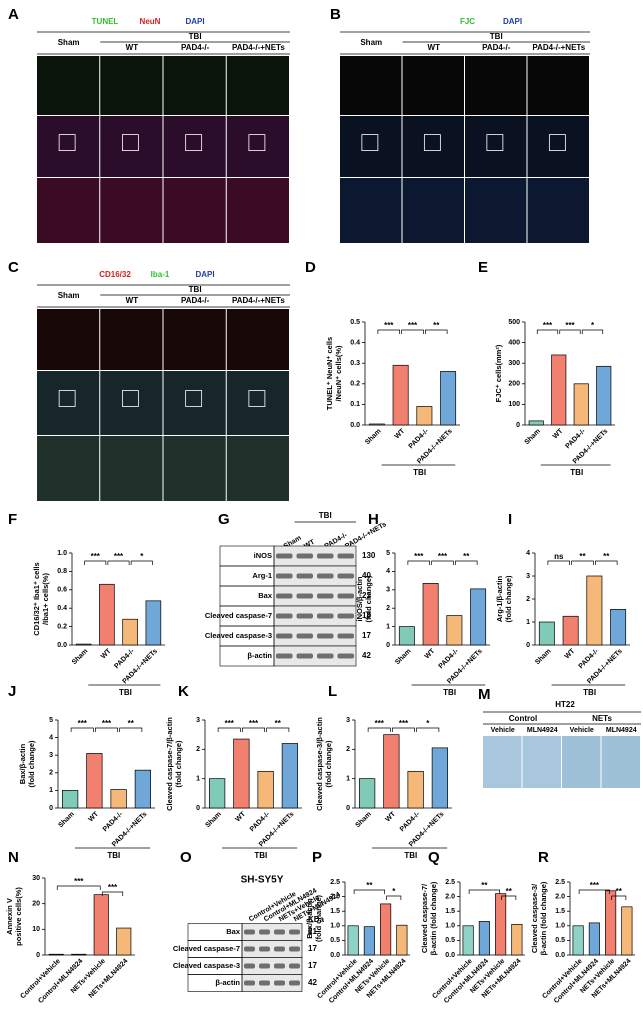 The width and height of the screenshot is (643, 1011). Describe the element at coordinates (310, 544) in the screenshot. I see `lane-label: WT` at that location.